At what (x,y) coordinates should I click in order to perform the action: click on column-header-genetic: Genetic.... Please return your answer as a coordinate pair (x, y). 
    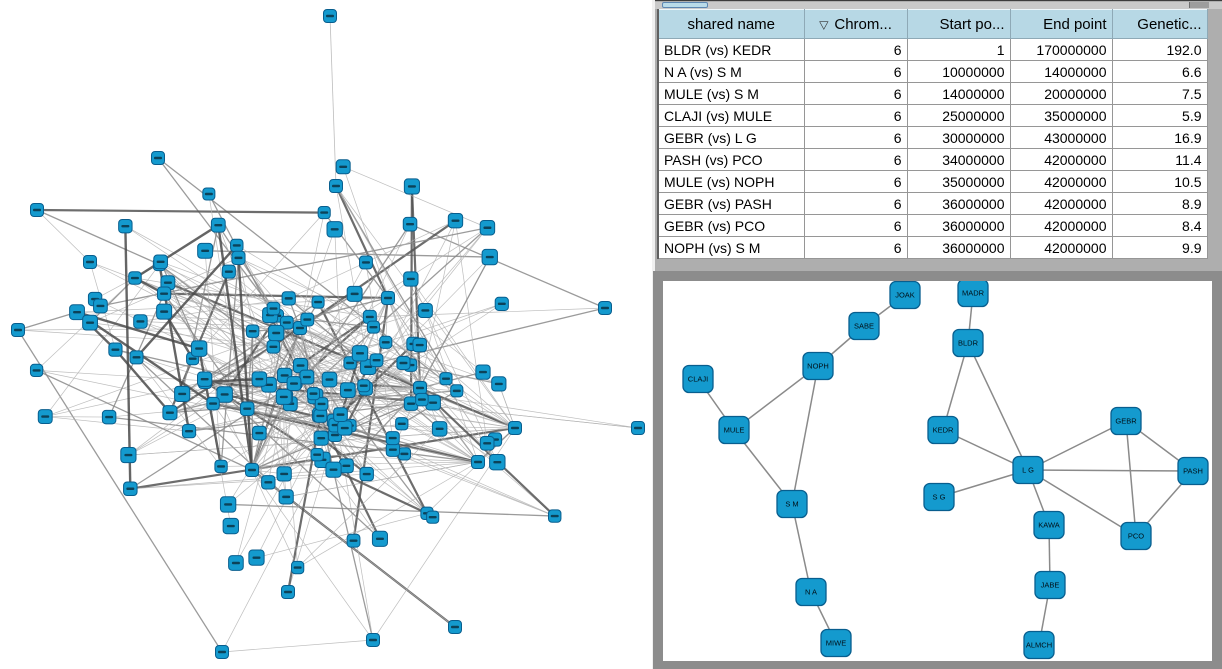
    Looking at the image, I should click on (1159, 24).